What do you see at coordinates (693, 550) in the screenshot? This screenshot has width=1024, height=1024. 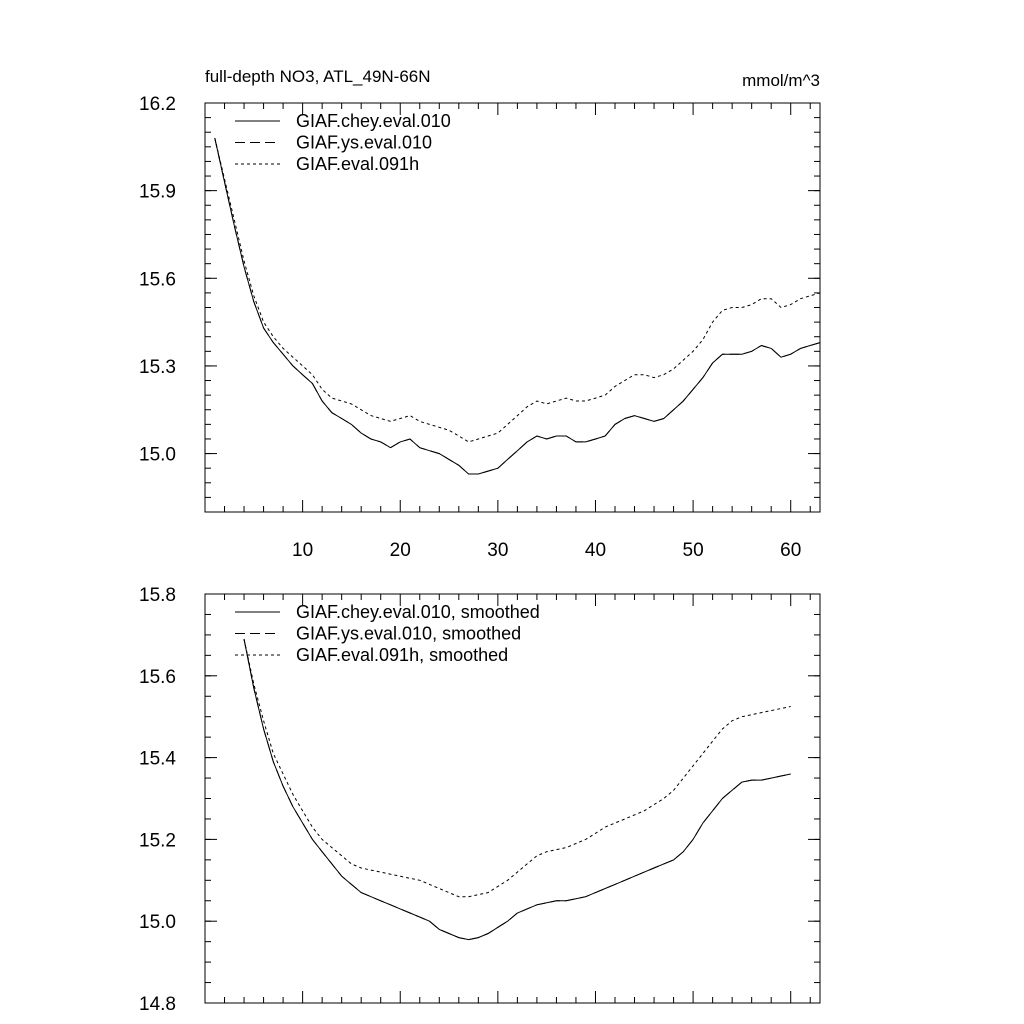 I see `top-x-tick-label: 50` at bounding box center [693, 550].